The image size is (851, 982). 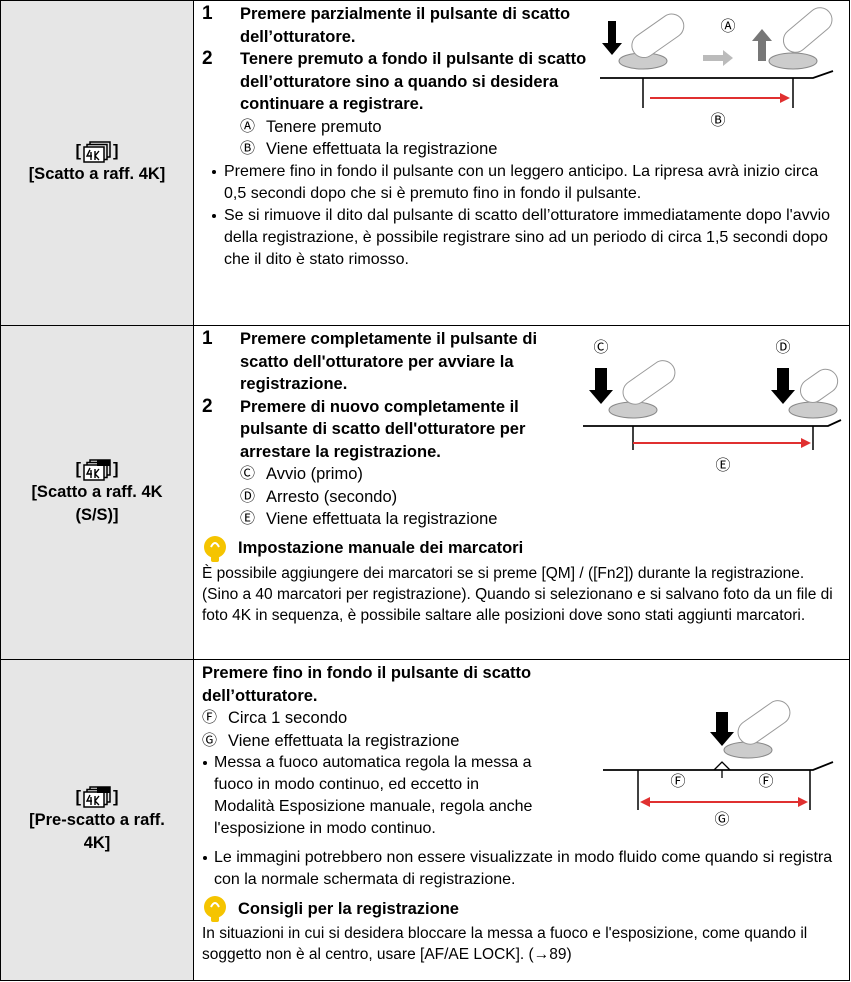 I want to click on mode-cell: [ ] [Scatto a raff. 4K], so click(x=97, y=163).